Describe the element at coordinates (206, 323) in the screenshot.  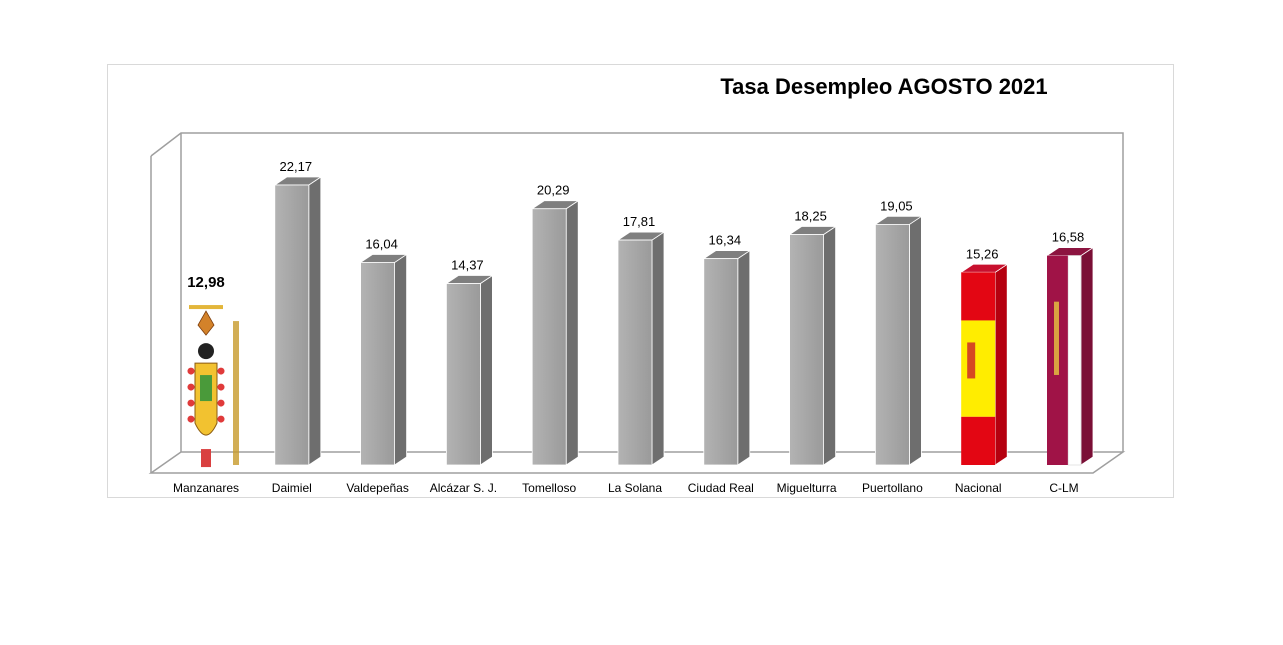
I see `crest-icon` at that location.